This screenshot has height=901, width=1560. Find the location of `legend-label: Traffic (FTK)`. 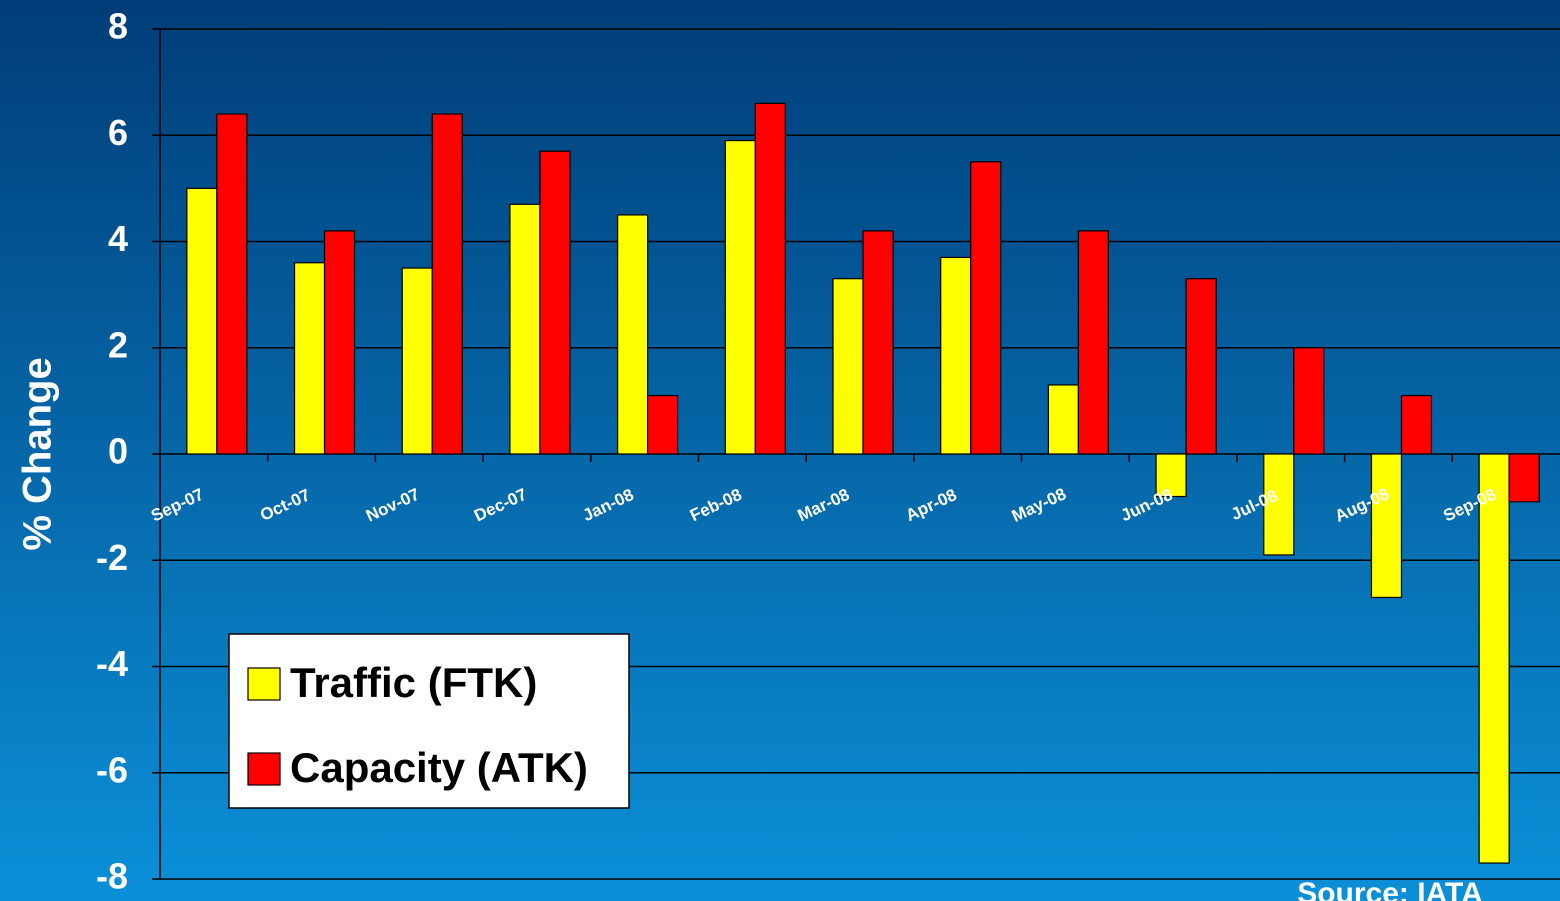

legend-label: Traffic (FTK) is located at coordinates (413, 682).